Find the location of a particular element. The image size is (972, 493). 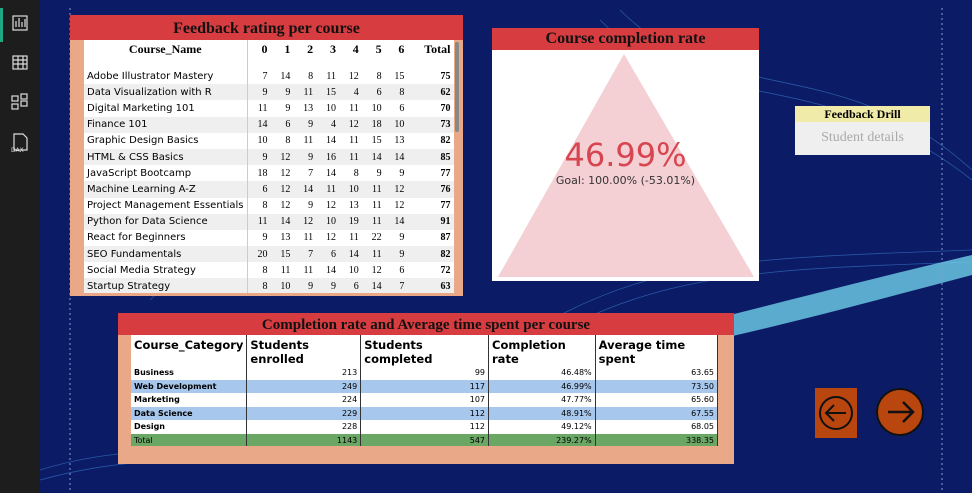

table-cell: React for Beginners is located at coordinates (166, 238).